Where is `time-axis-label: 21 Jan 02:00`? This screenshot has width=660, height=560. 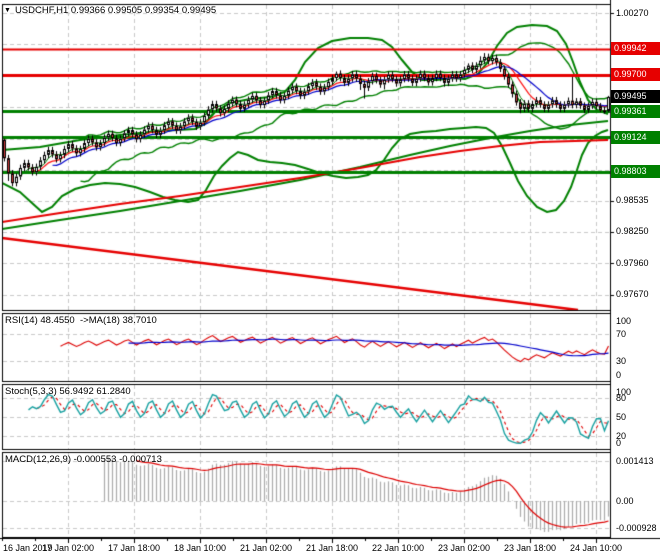 time-axis-label: 21 Jan 02:00 is located at coordinates (266, 548).